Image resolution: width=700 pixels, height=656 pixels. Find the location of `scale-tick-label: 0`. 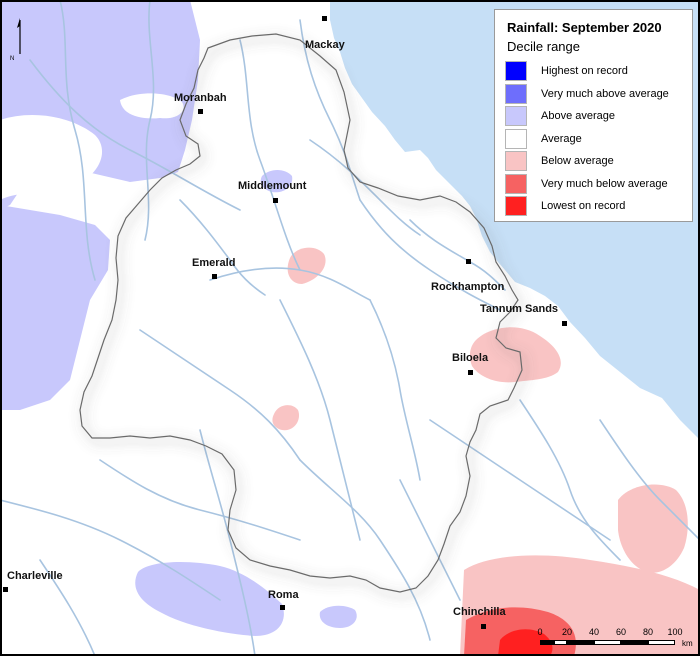

scale-tick-label: 0 is located at coordinates (540, 632).